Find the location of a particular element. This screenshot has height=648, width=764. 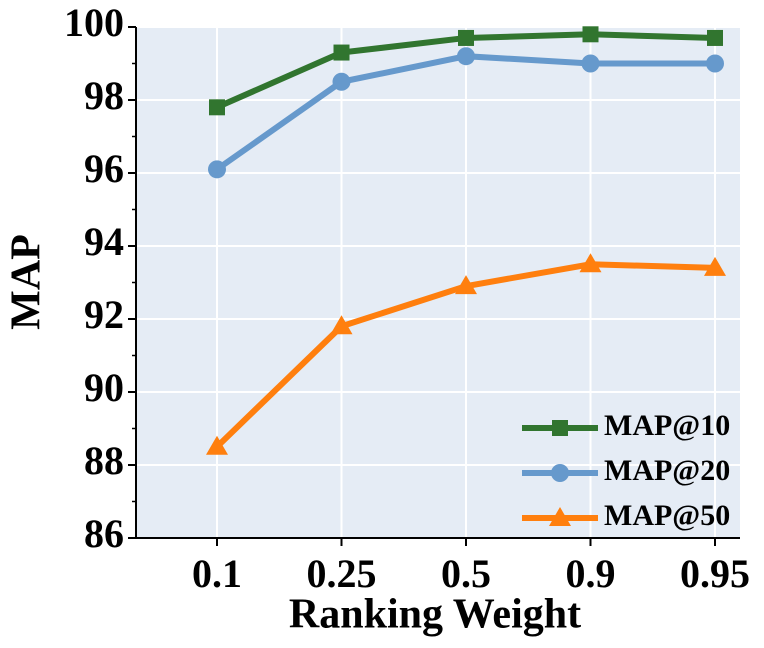

y-tick-label: 94 is located at coordinates (104, 241).